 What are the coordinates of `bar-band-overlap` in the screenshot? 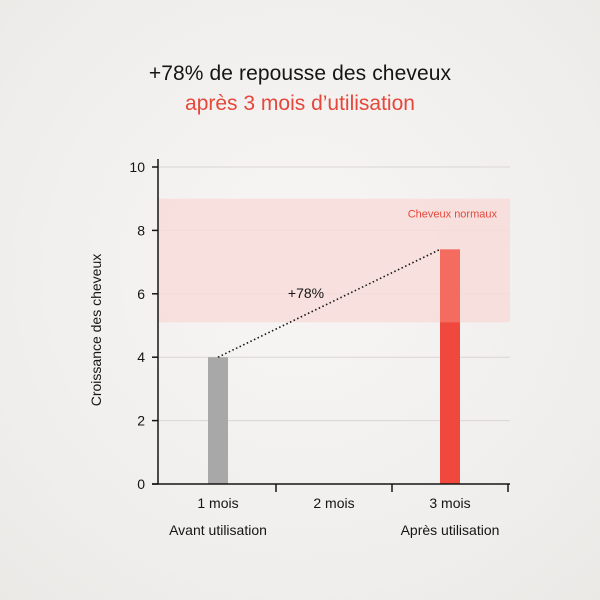 It's located at (450, 286).